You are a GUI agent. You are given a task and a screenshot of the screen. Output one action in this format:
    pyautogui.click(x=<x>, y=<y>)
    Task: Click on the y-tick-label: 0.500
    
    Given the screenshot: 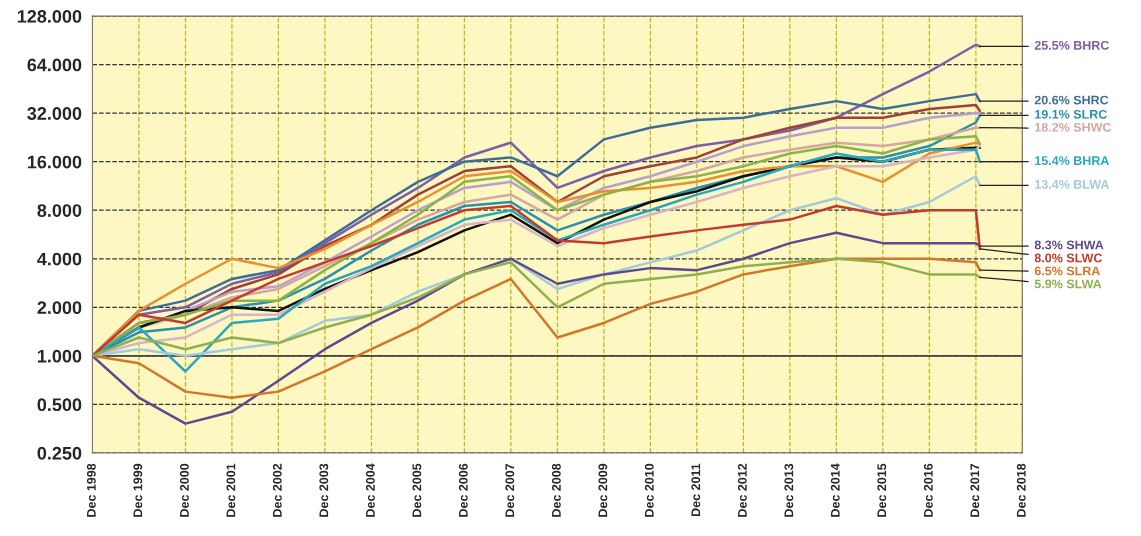 What is the action you would take?
    pyautogui.click(x=59, y=405)
    